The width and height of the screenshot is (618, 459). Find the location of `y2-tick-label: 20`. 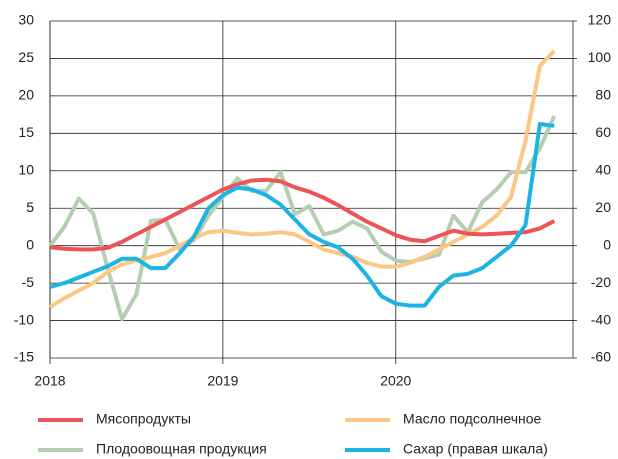

y2-tick-label: 20 is located at coordinates (603, 207).